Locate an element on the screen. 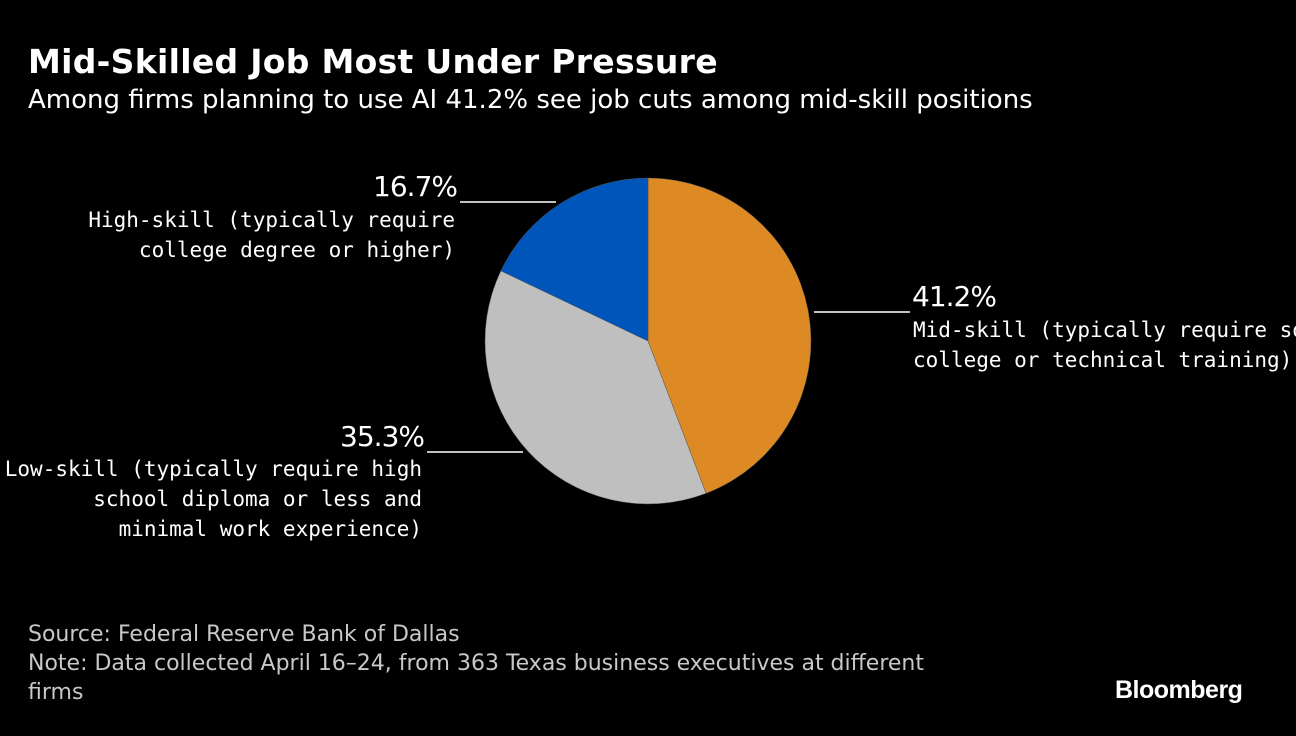 Image resolution: width=1296 pixels, height=736 pixels. category-label-mid-skill: college or technical training) is located at coordinates (1102, 360).